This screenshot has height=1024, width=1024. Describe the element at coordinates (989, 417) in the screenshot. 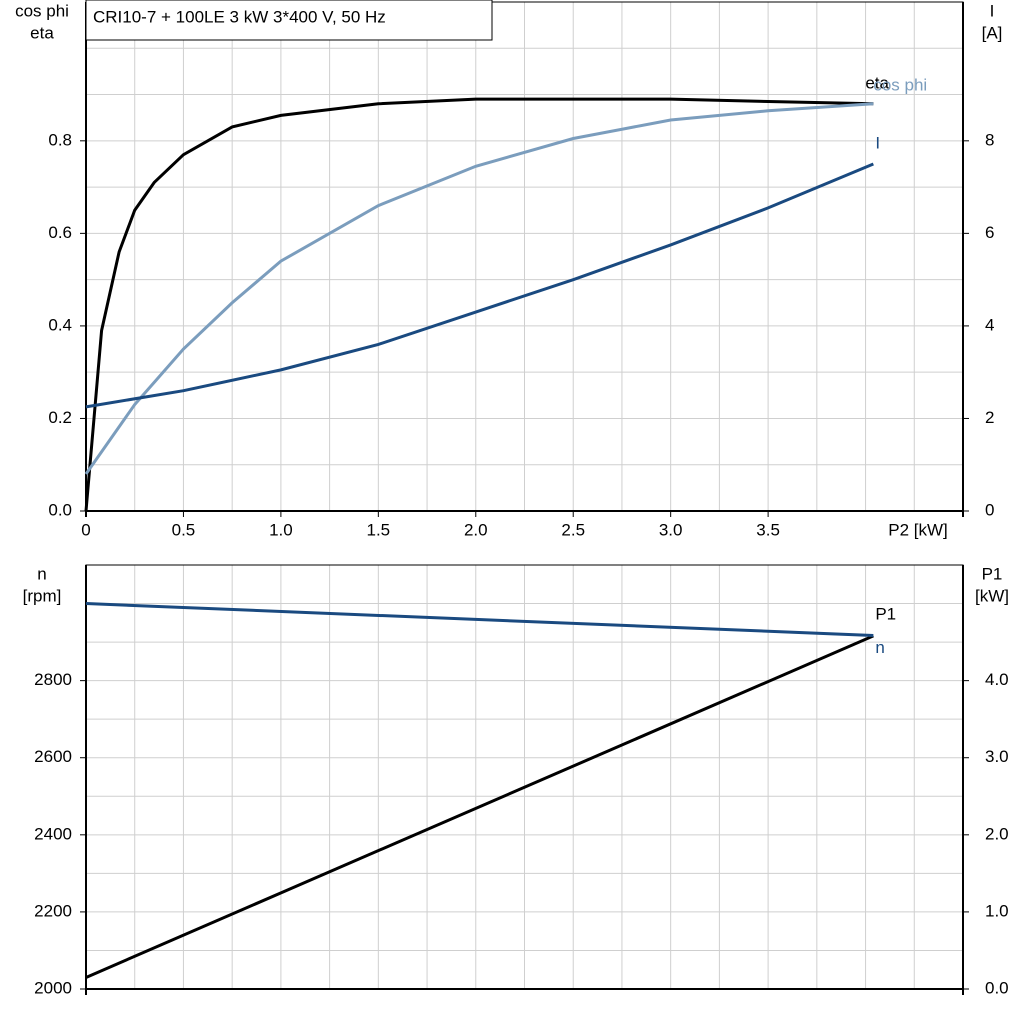

I see `y2-tick-label: 2` at that location.